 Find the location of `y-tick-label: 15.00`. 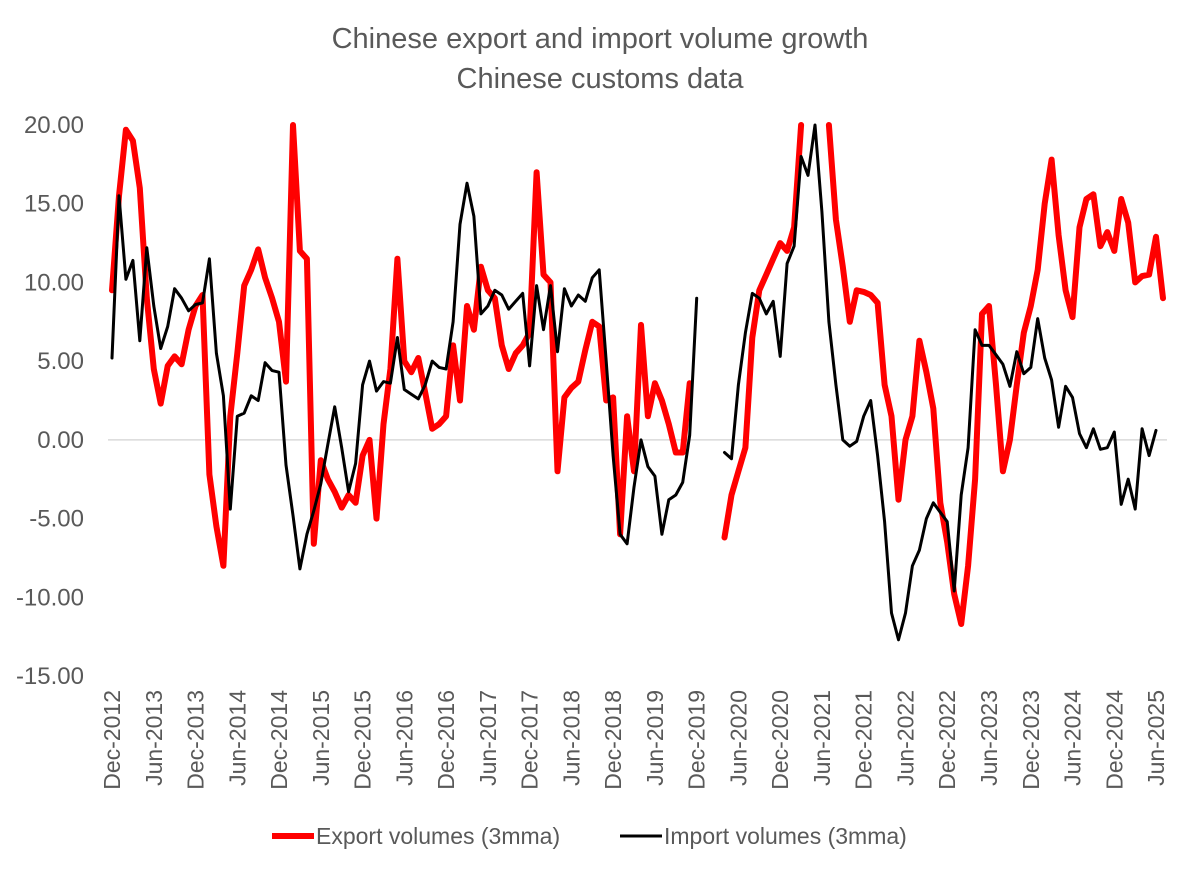

y-tick-label: 15.00 is located at coordinates (54, 204).